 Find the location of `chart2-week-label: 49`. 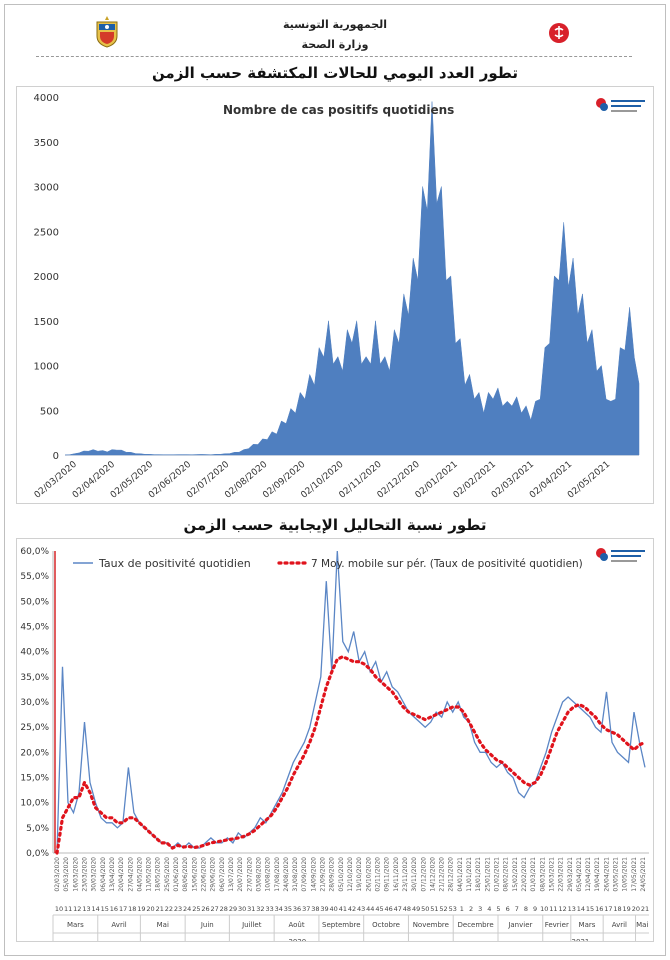

chart2-week-label: 49 is located at coordinates (416, 909).